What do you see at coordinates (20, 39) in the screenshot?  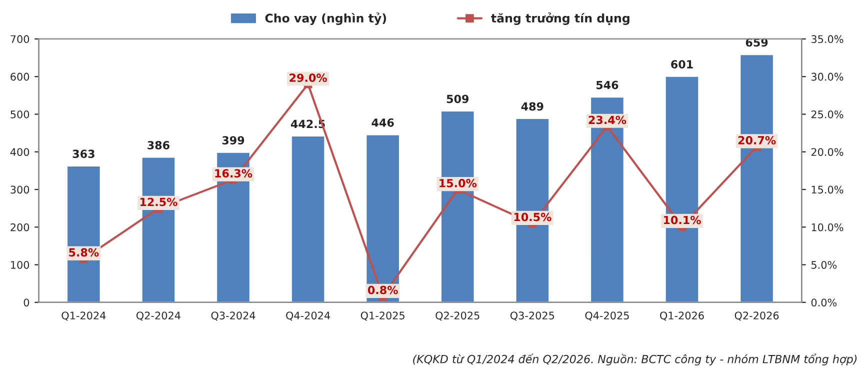 I see `y-tick-label: 700` at bounding box center [20, 39].